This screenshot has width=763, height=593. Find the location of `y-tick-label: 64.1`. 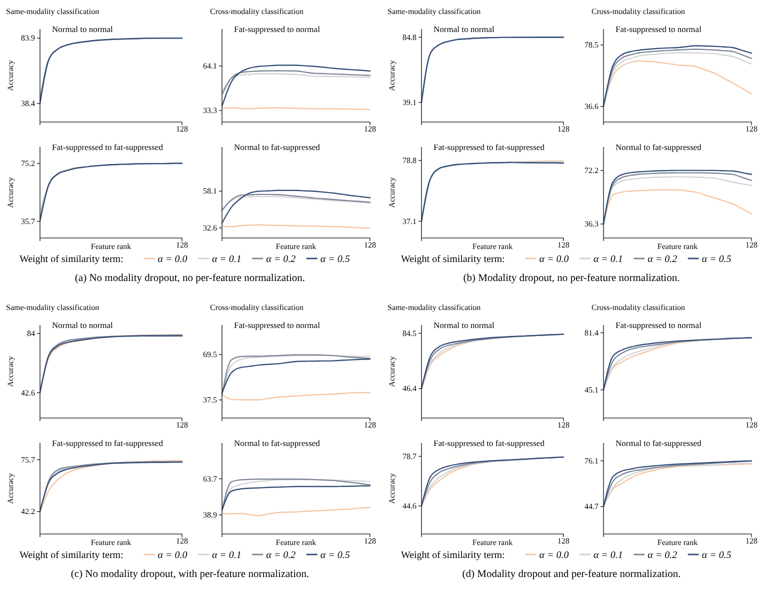

y-tick-label: 64.1 is located at coordinates (210, 66).